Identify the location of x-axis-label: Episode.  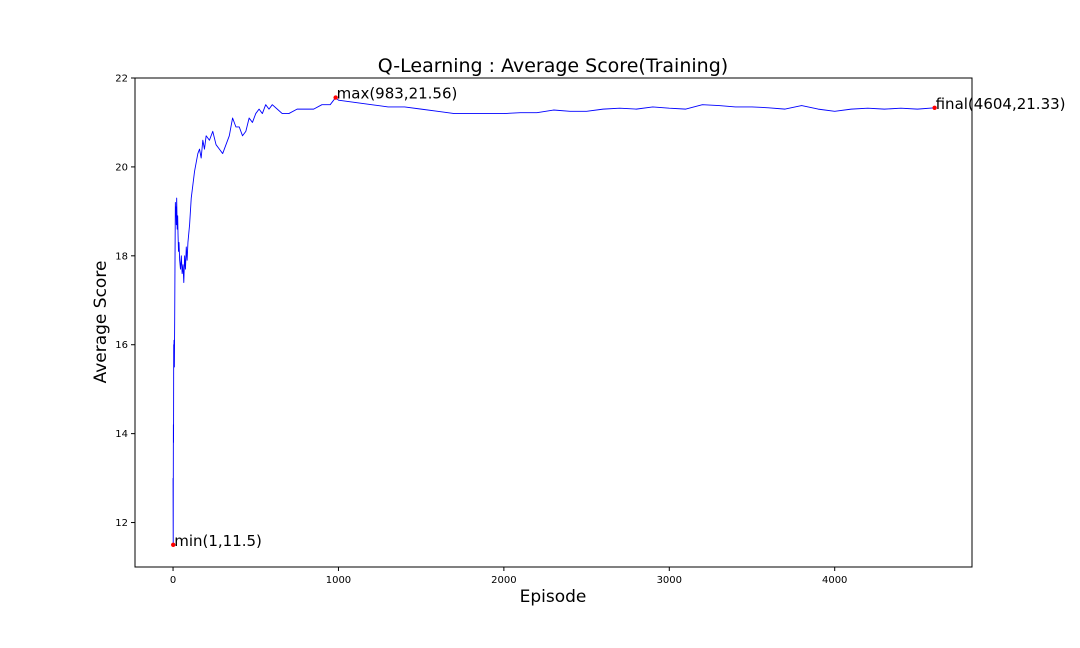
(553, 597).